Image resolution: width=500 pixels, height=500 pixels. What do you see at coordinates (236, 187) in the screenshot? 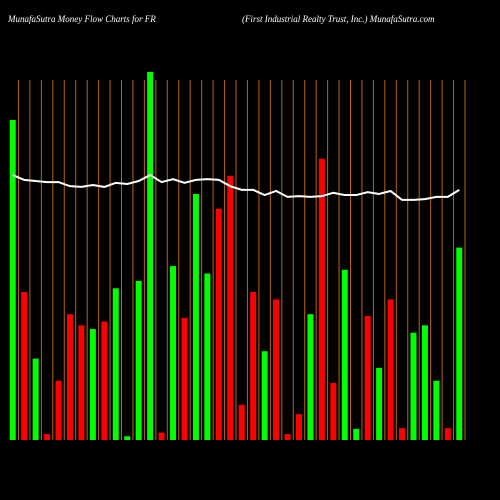
I see `money-flow-line` at bounding box center [236, 187].